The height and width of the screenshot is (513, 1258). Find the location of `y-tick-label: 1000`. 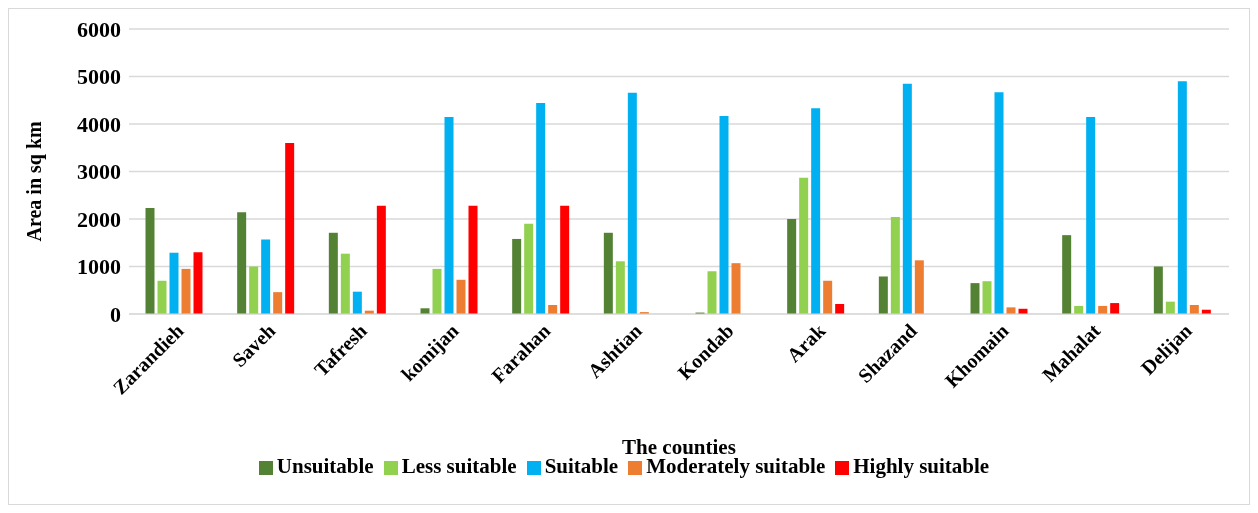

y-tick-label: 1000 is located at coordinates (99, 267).